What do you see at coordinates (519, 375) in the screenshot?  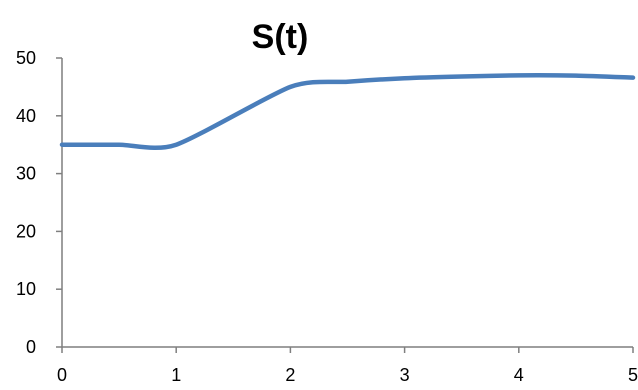 I see `x-tick-label: 4` at bounding box center [519, 375].